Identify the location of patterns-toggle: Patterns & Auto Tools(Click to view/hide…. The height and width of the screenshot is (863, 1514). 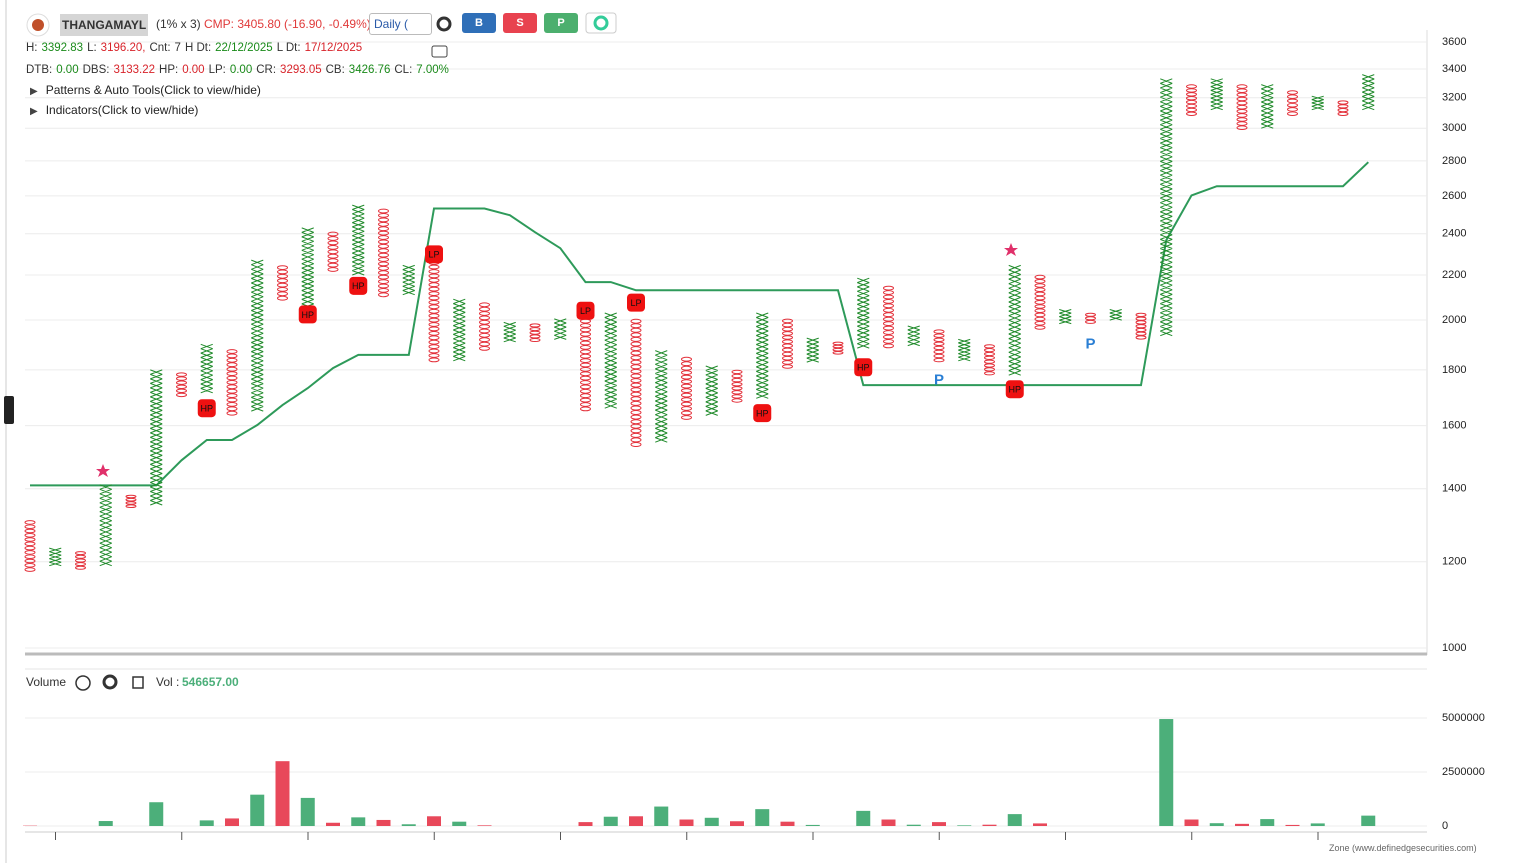
(145, 90).